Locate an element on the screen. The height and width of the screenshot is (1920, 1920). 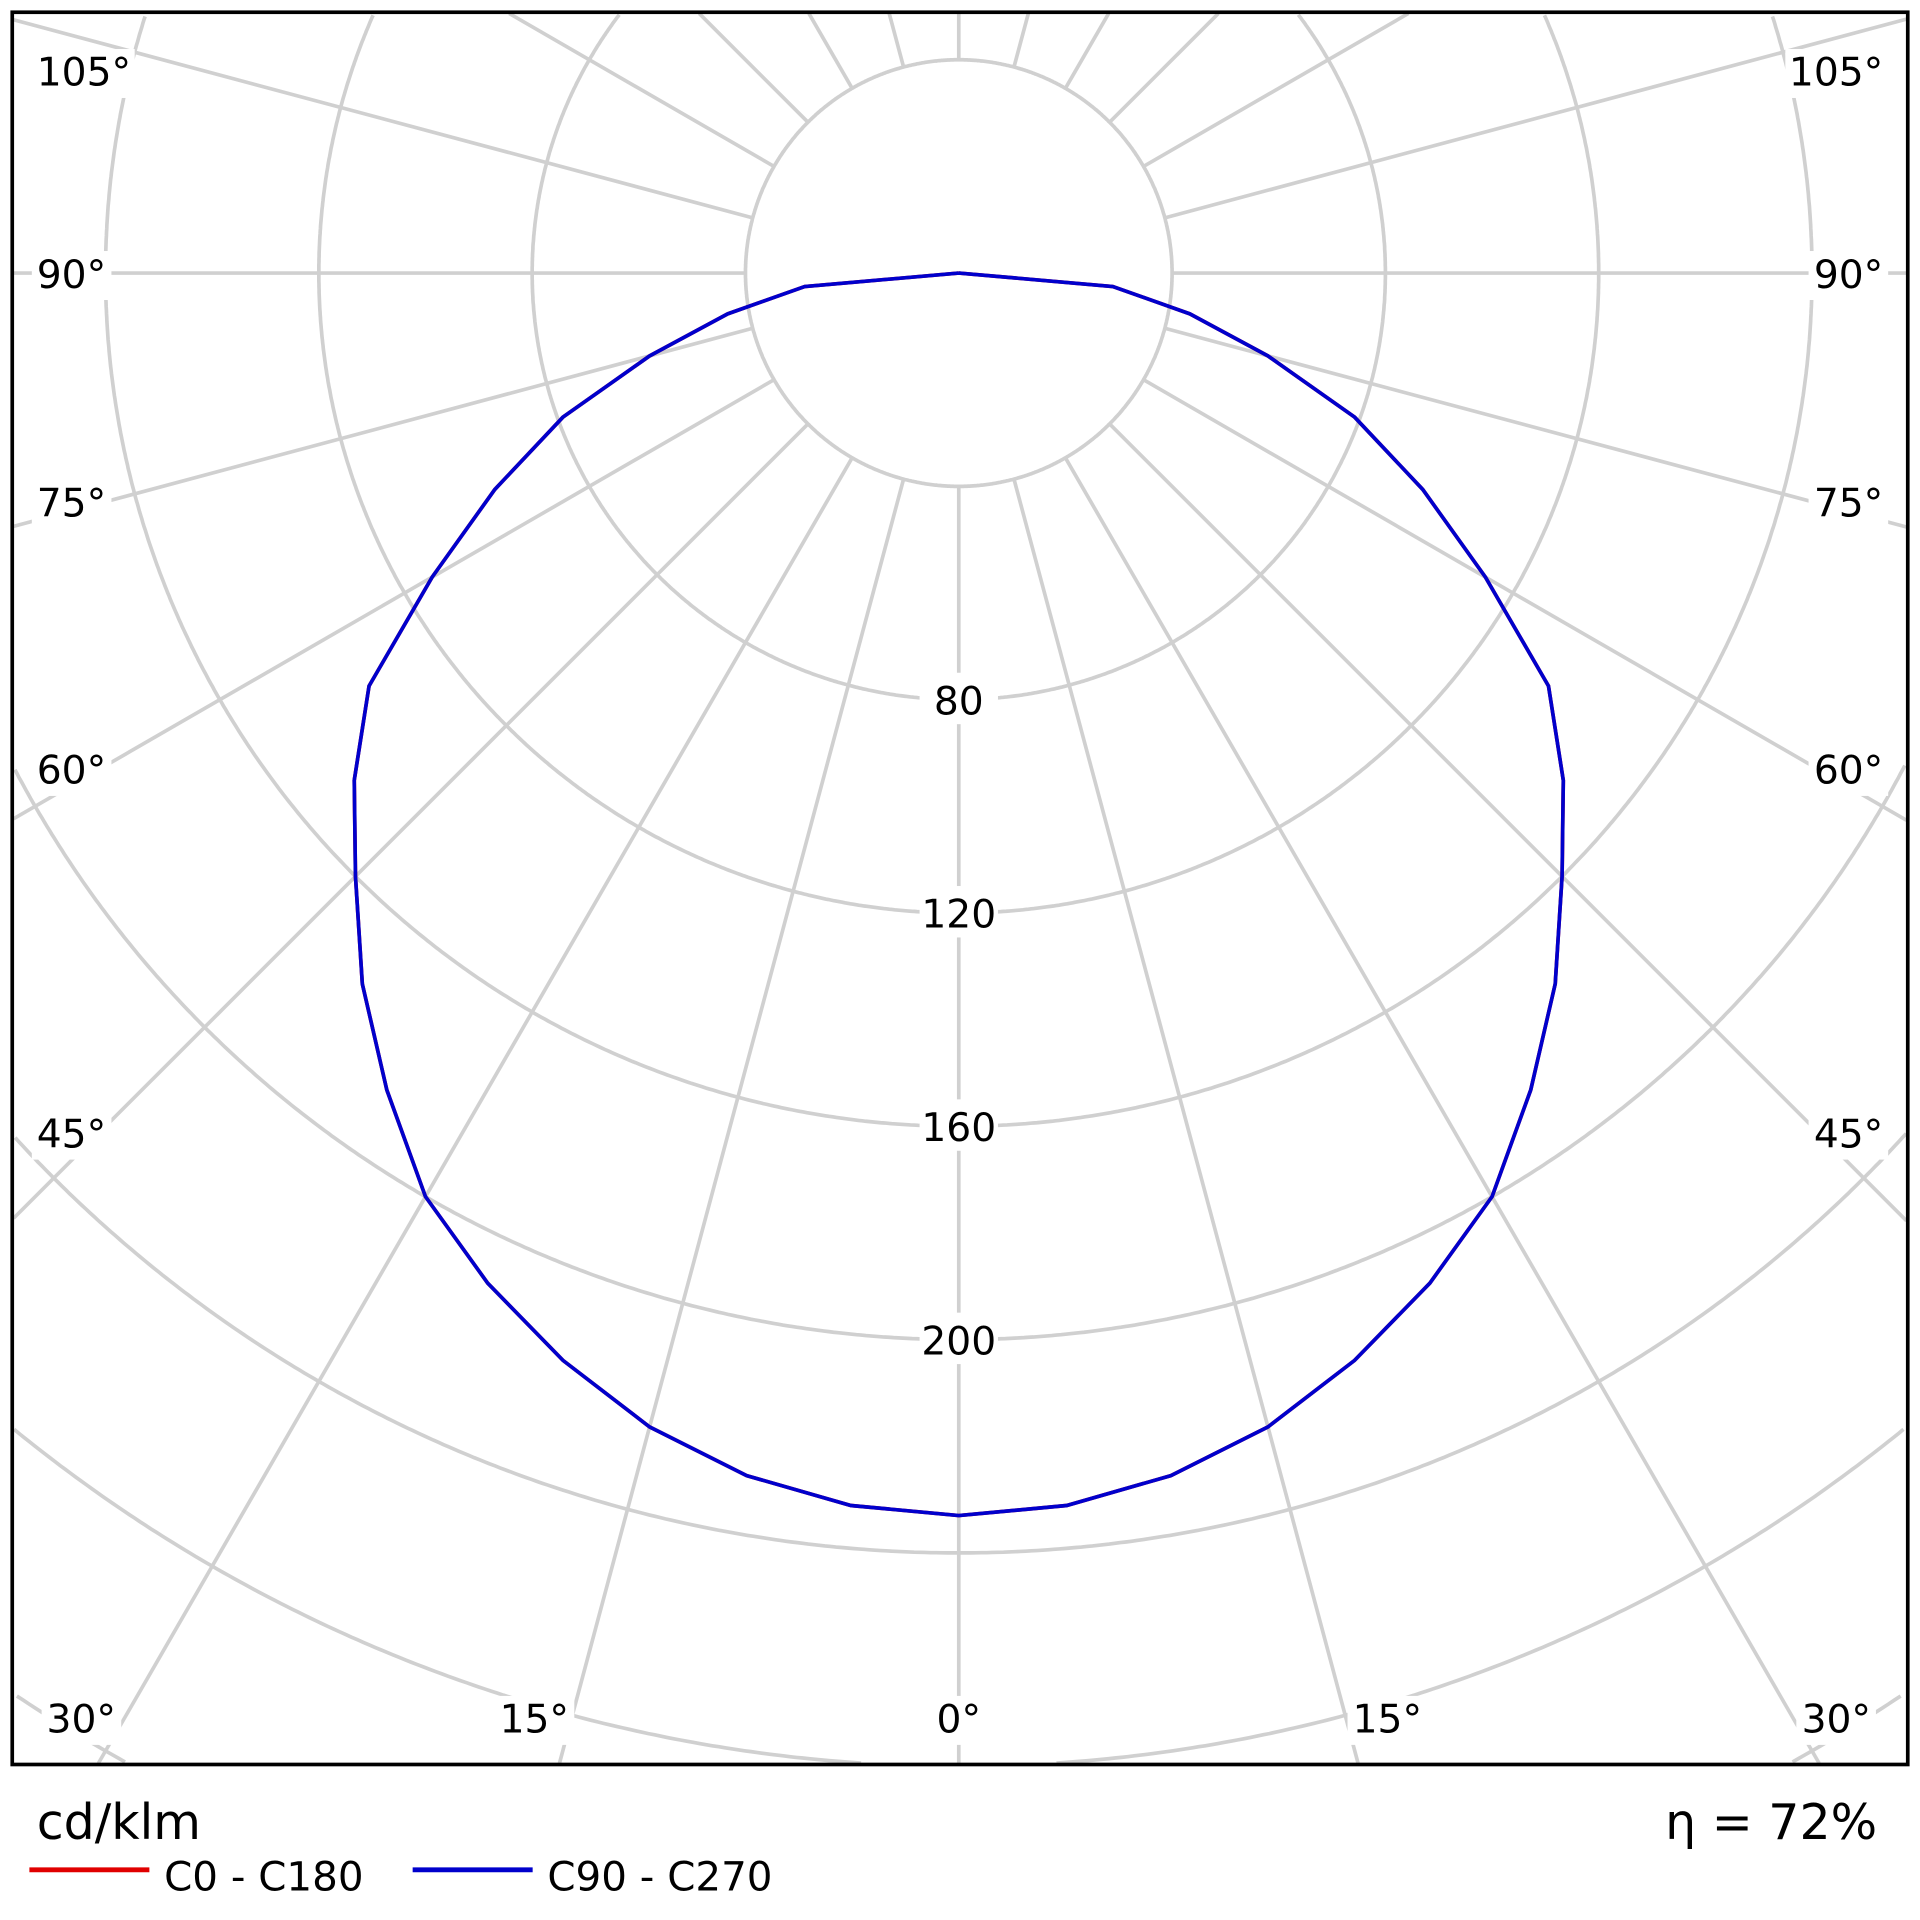
angle-label-left-4: 45° is located at coordinates (71, 1134).